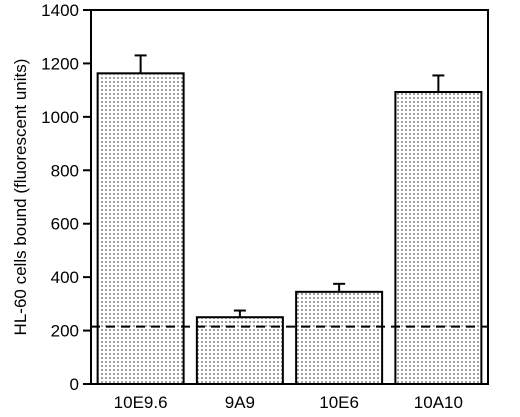  Describe the element at coordinates (74, 384) in the screenshot. I see `y-tick-label: 0` at that location.